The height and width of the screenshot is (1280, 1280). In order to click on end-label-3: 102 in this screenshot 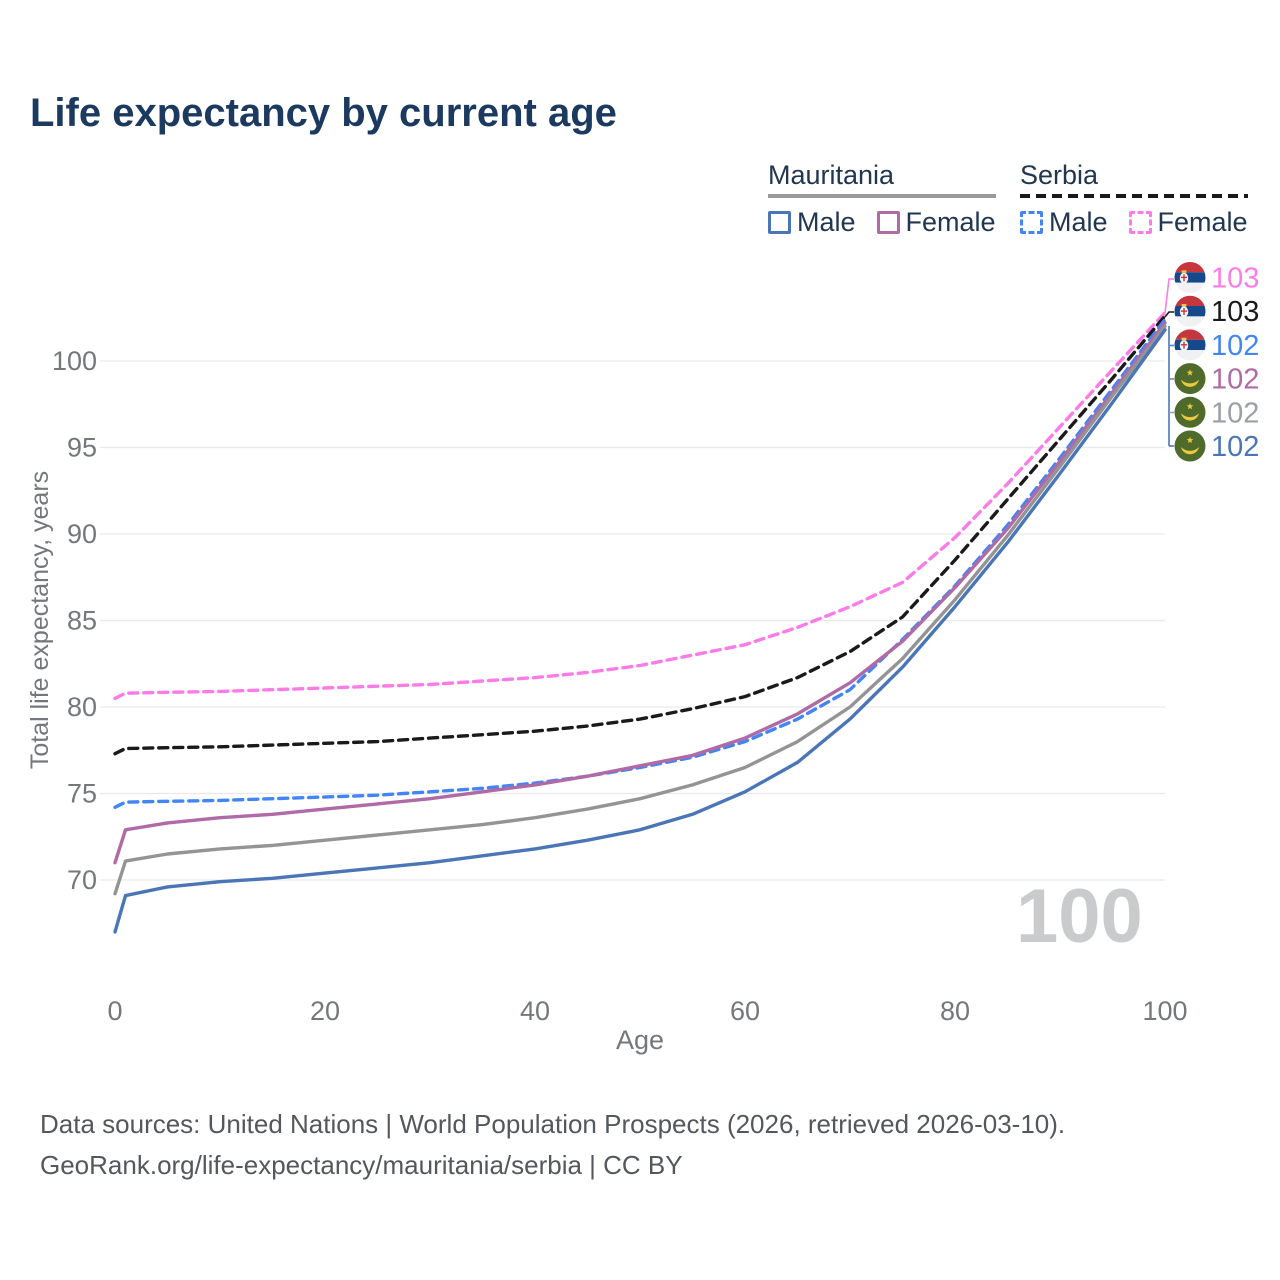, I will do `click(1235, 380)`.